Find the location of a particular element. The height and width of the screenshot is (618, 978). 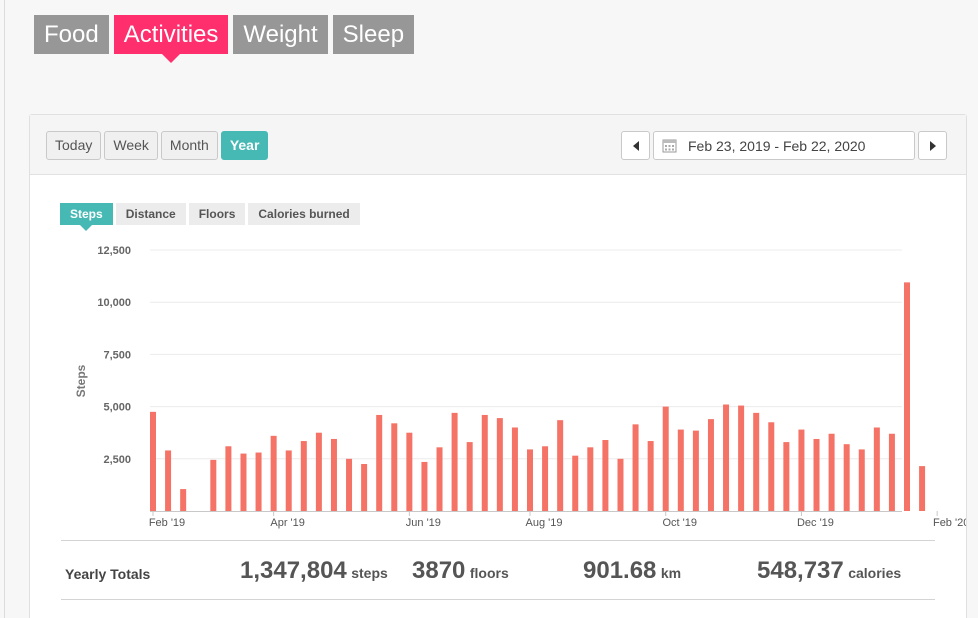

metric-tab-distance: Distance is located at coordinates (150, 214).